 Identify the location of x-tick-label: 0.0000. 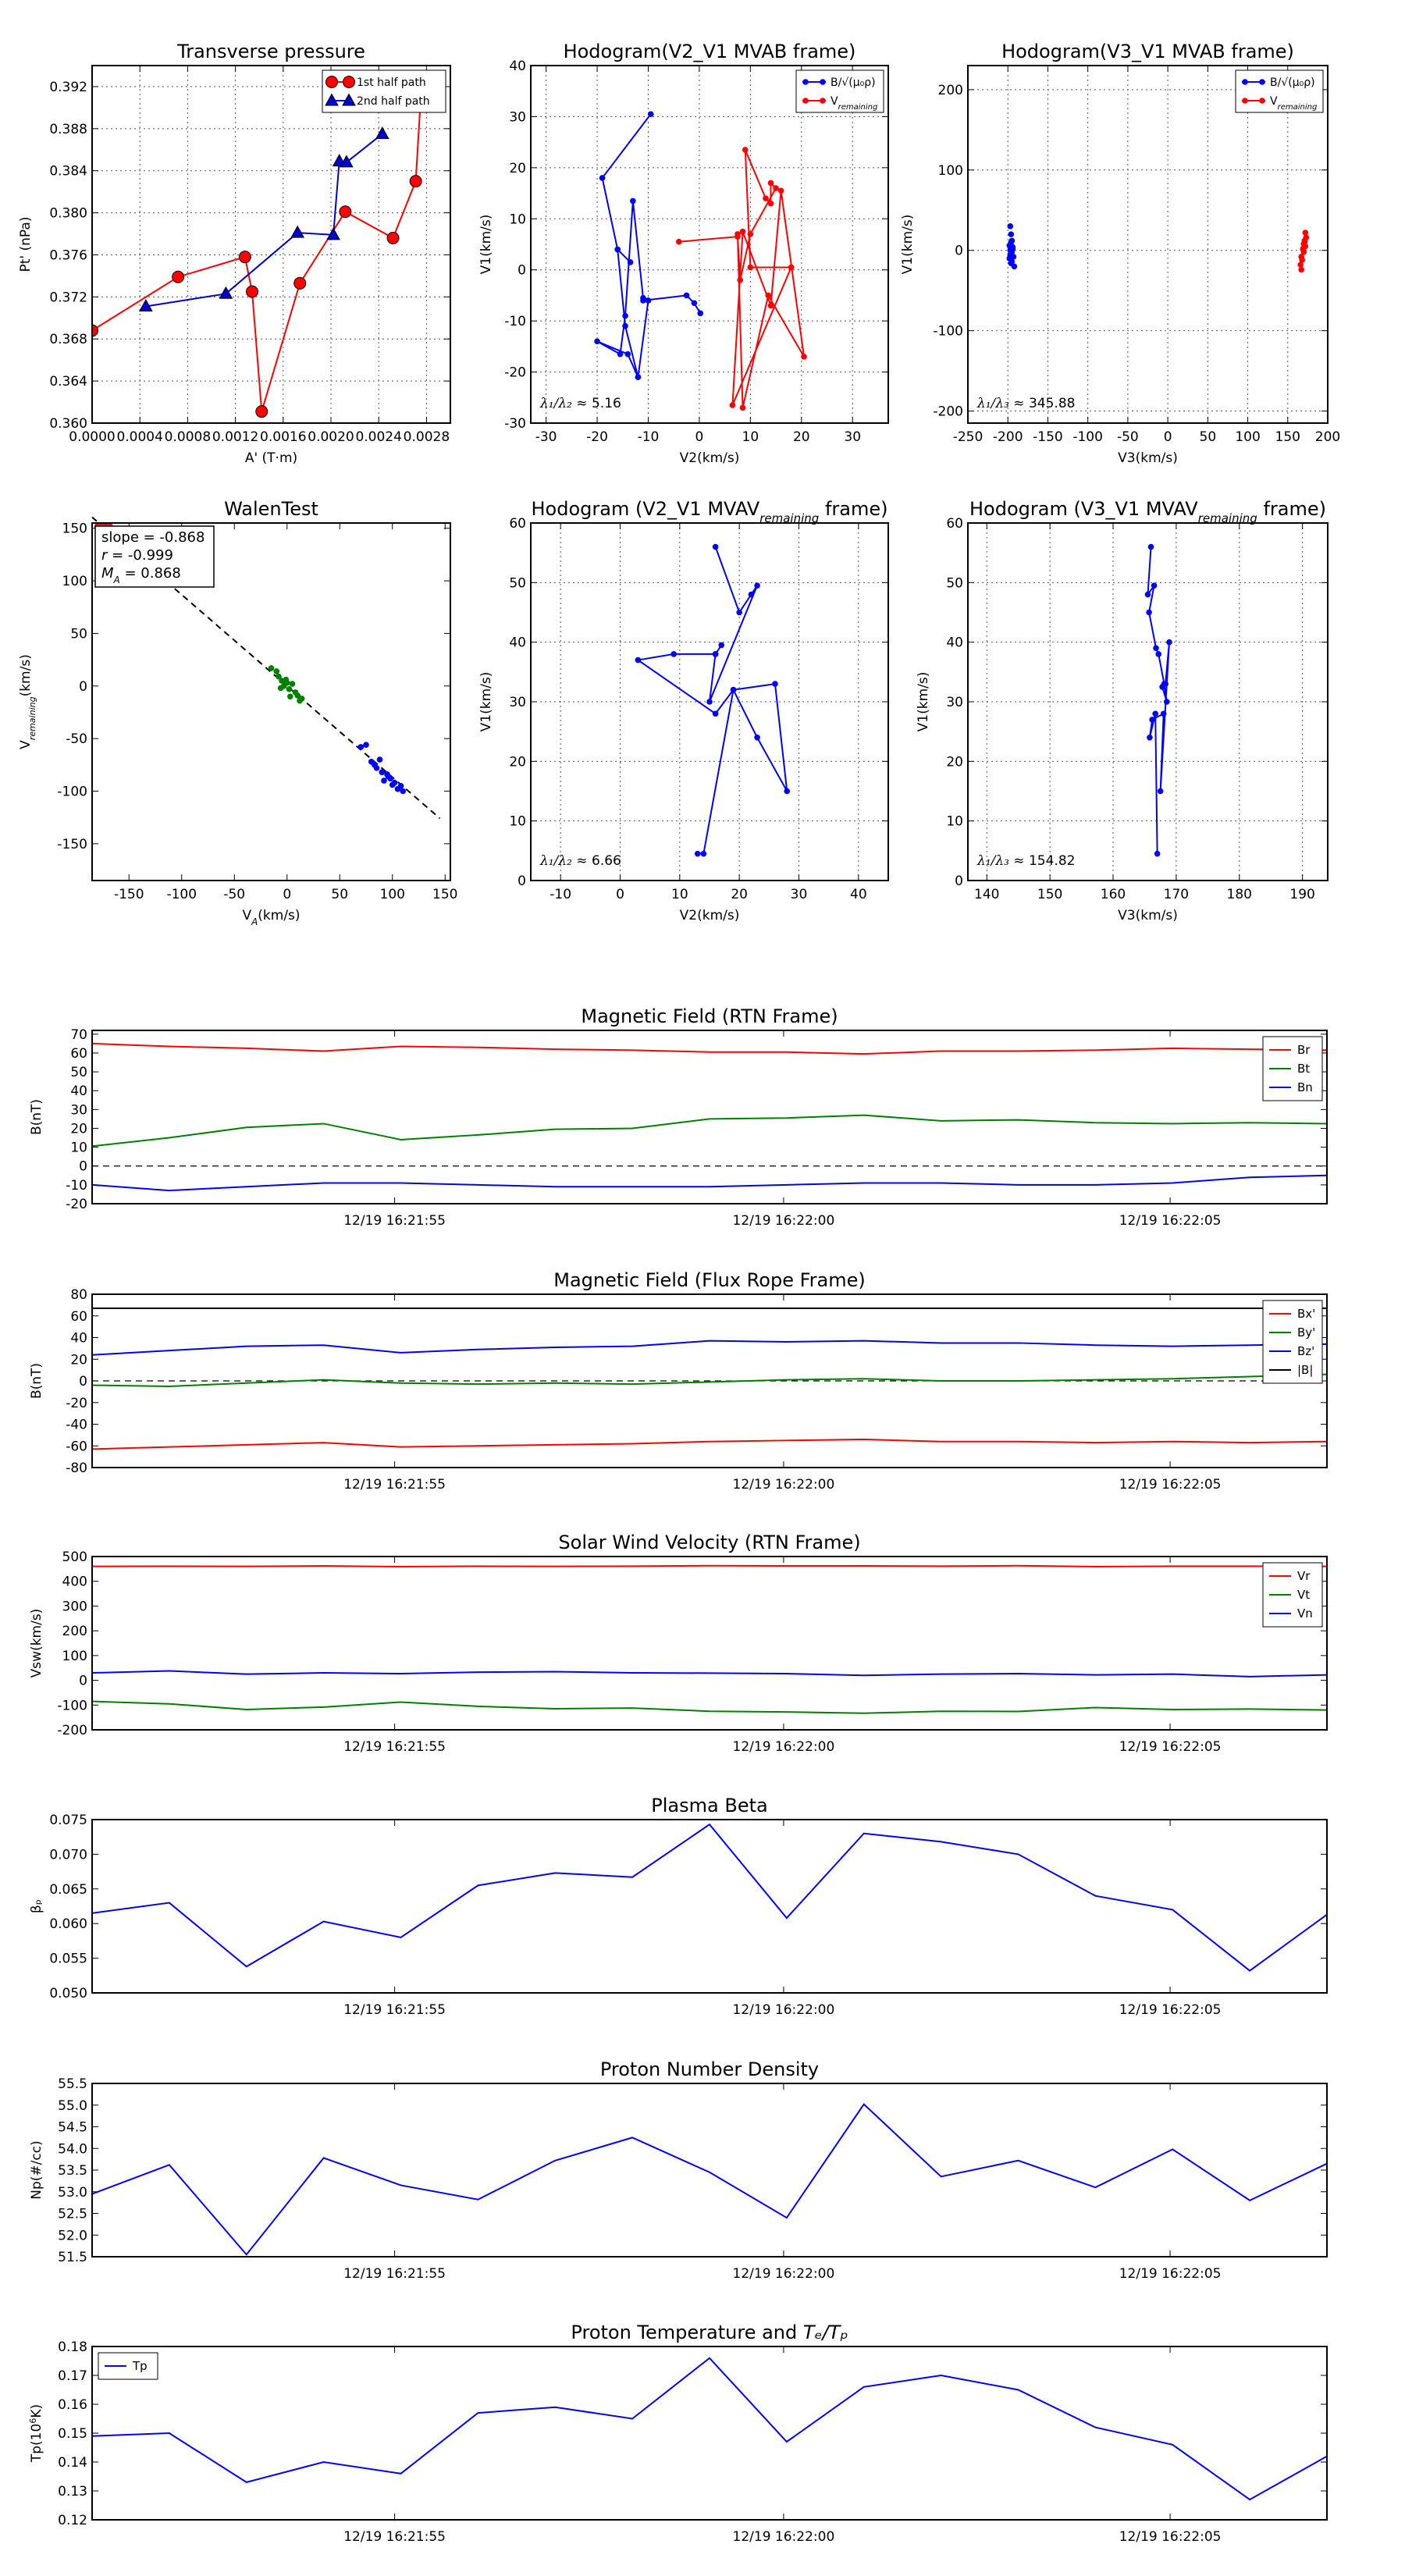
(92, 437).